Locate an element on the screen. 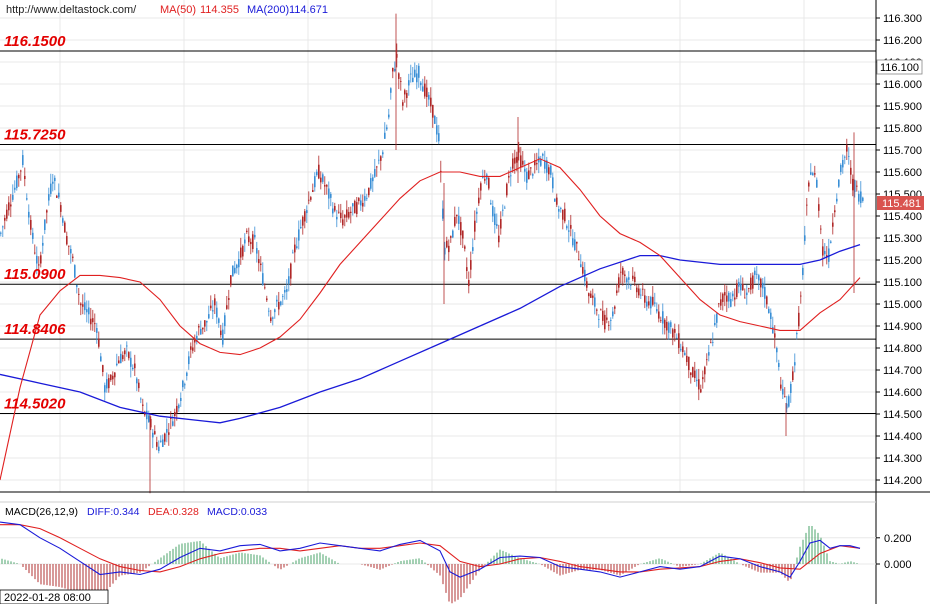  y-tick-label: 114.200 is located at coordinates (902, 481).